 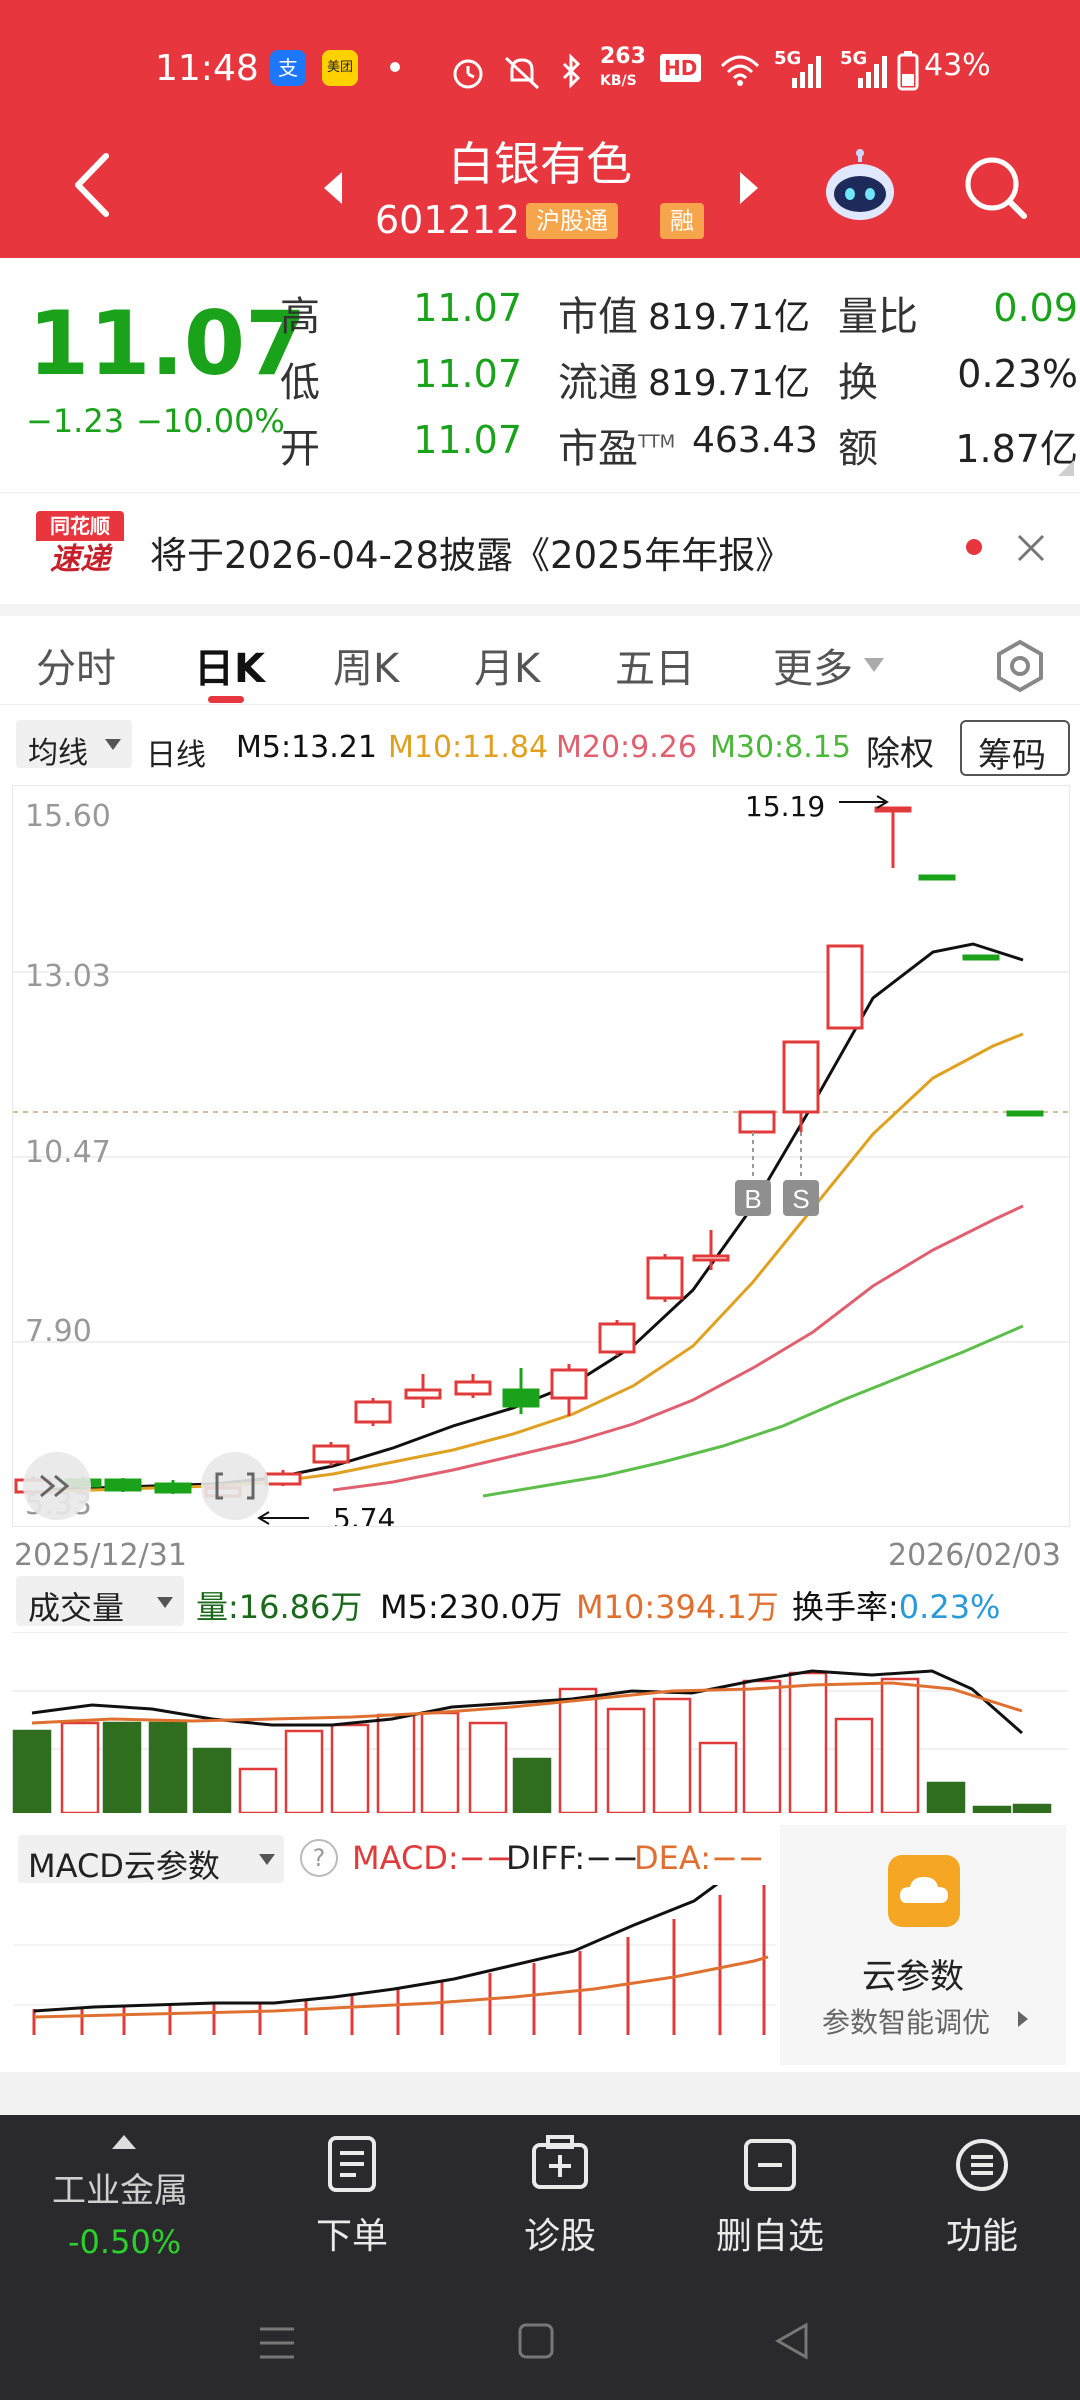 I want to click on chip-button: 筹码, so click(x=1015, y=748).